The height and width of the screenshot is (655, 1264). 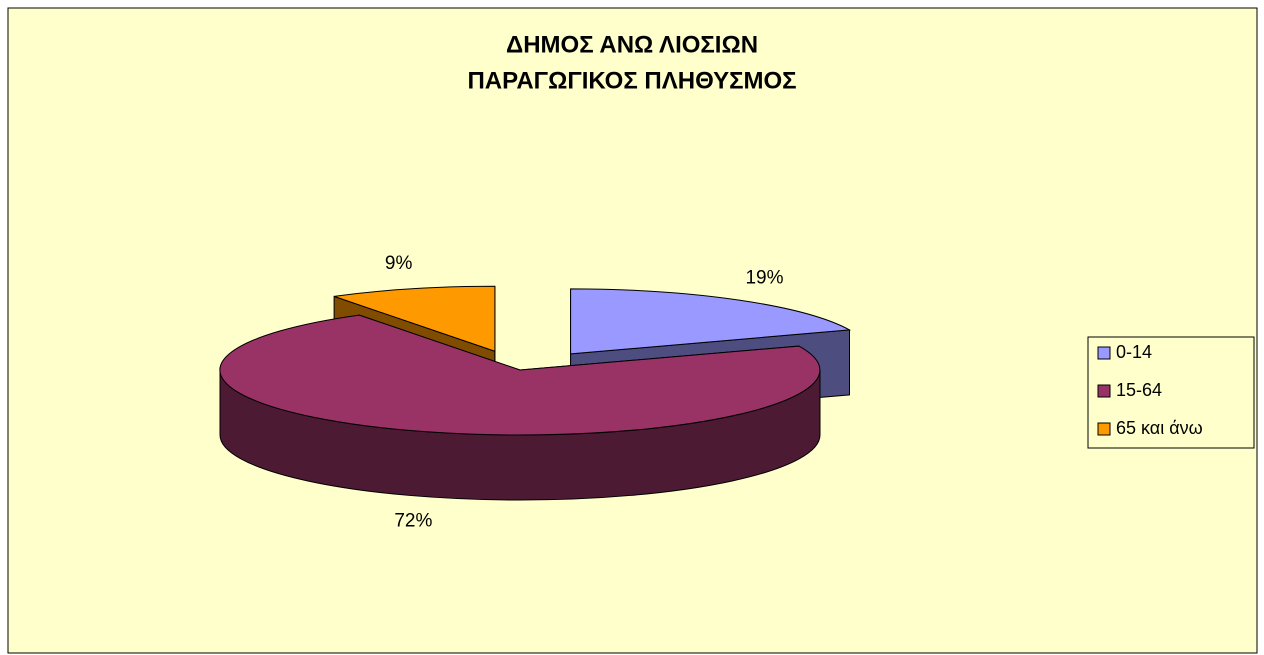 I want to click on legend-label: 0-14, so click(x=1134, y=352).